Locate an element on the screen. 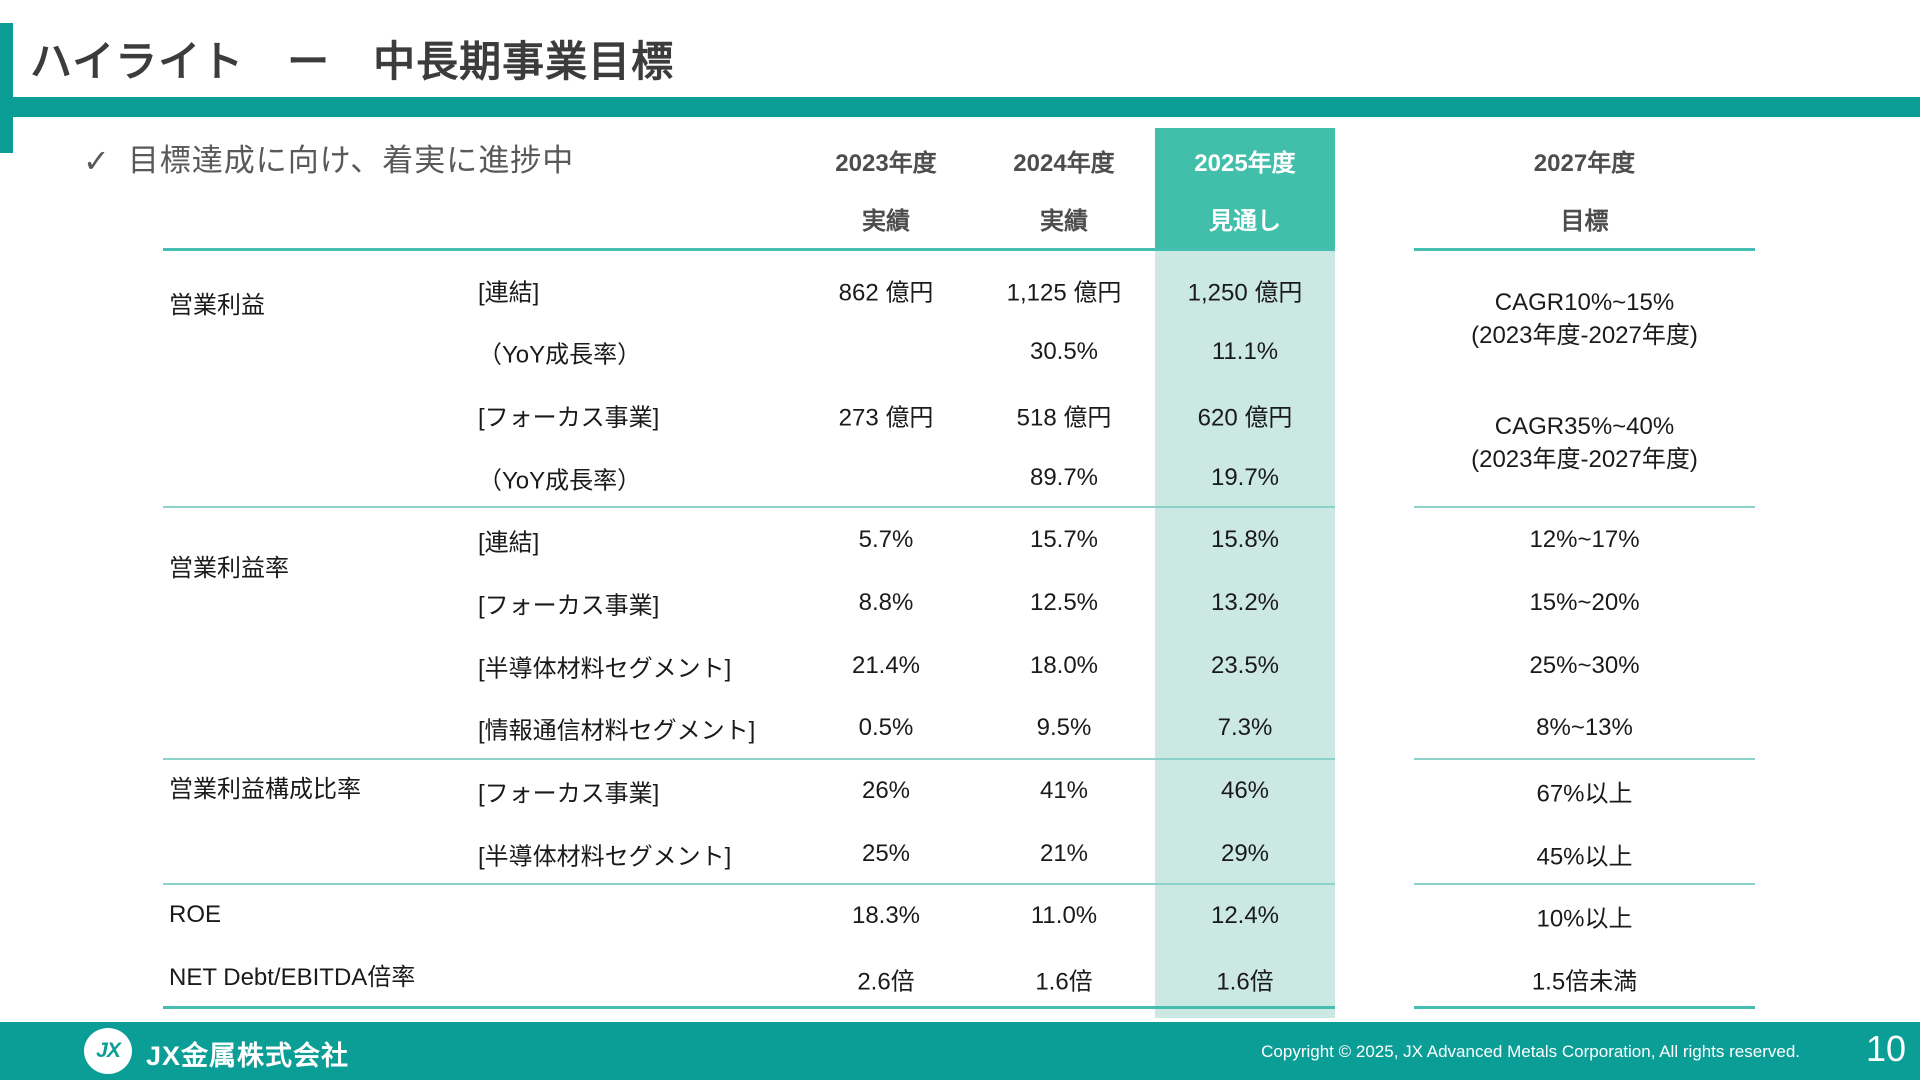  value-fy2024: 1,125 億円 is located at coordinates (1064, 292).